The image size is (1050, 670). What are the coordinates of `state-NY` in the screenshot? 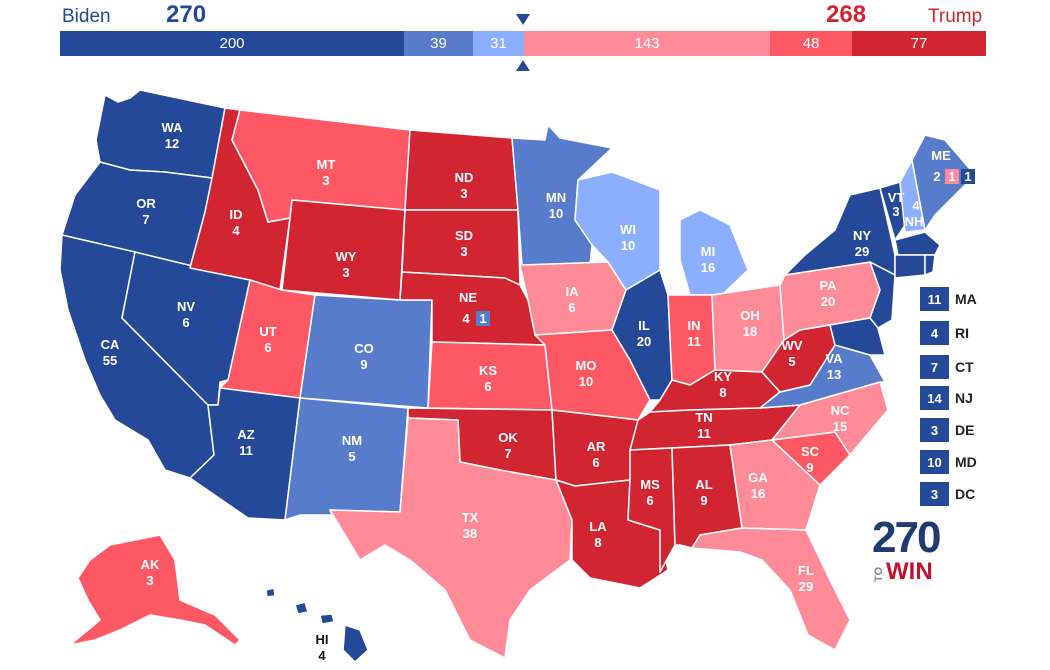 It's located at (840, 231).